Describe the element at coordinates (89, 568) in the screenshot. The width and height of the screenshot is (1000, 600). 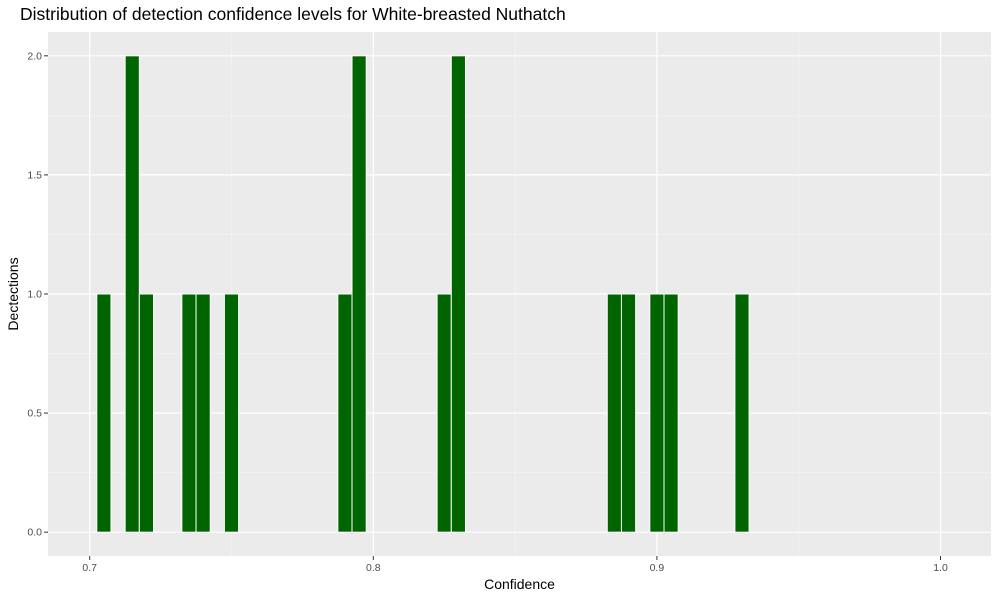
I see `x-tick-label: 0.7` at that location.